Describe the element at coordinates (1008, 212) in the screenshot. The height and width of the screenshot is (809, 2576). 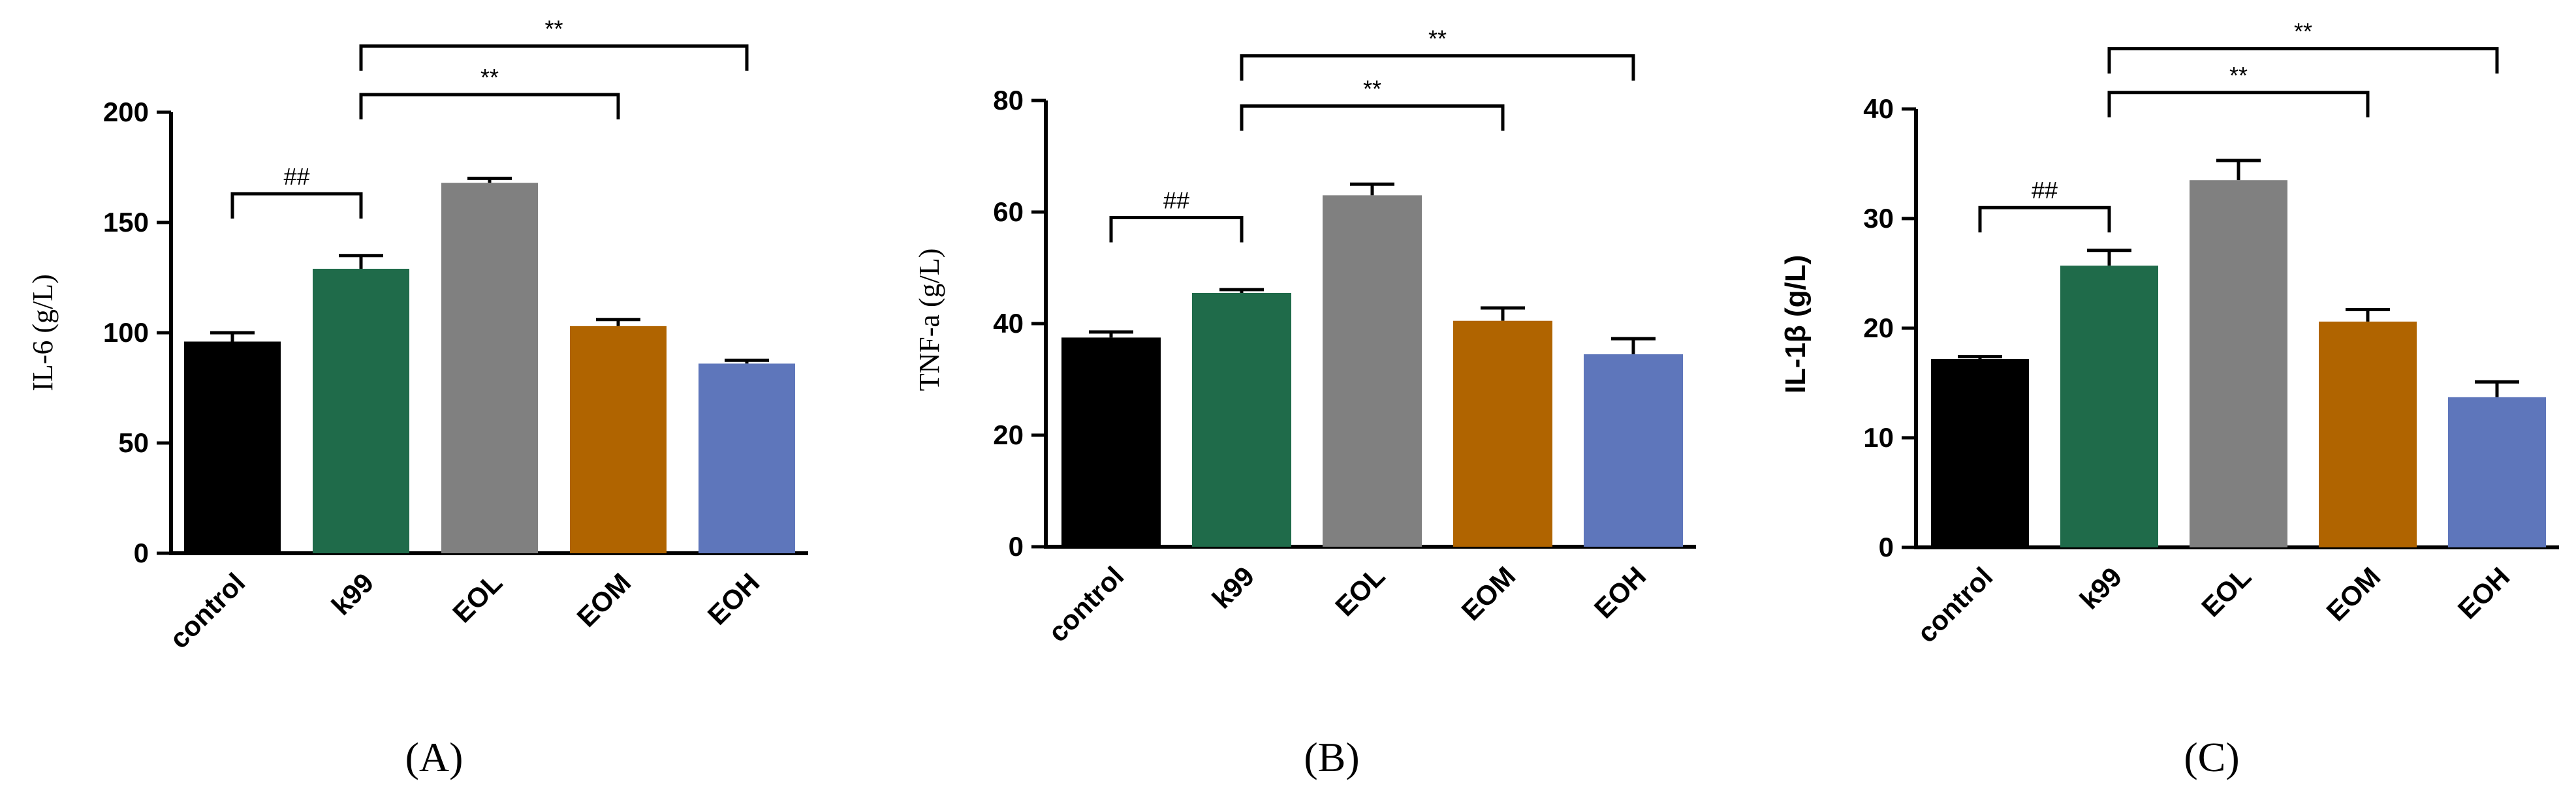
I see `y-tick-label: 60` at that location.